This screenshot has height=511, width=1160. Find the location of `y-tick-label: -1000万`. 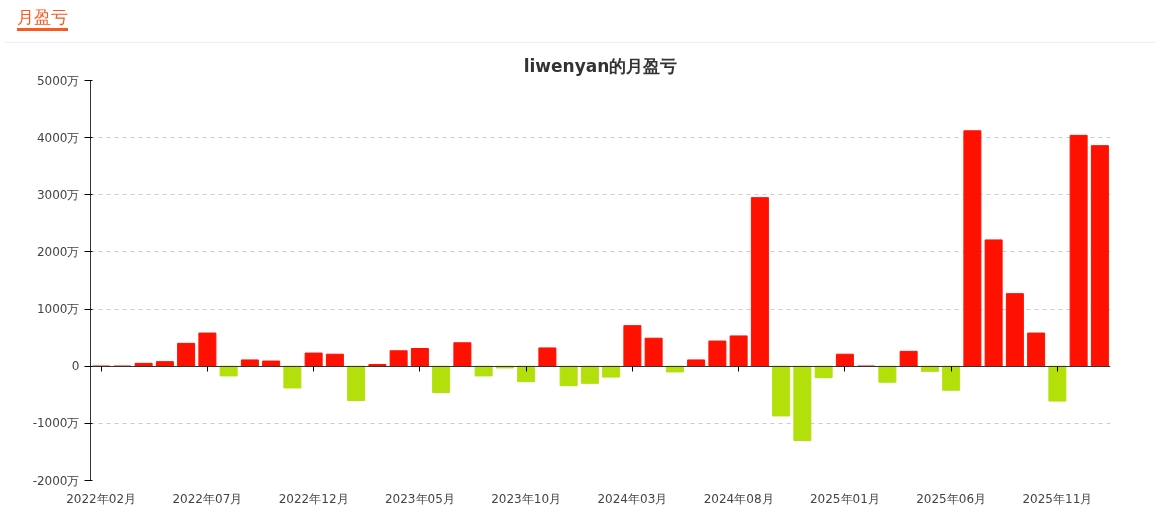

y-tick-label: -1000万 is located at coordinates (56, 423).